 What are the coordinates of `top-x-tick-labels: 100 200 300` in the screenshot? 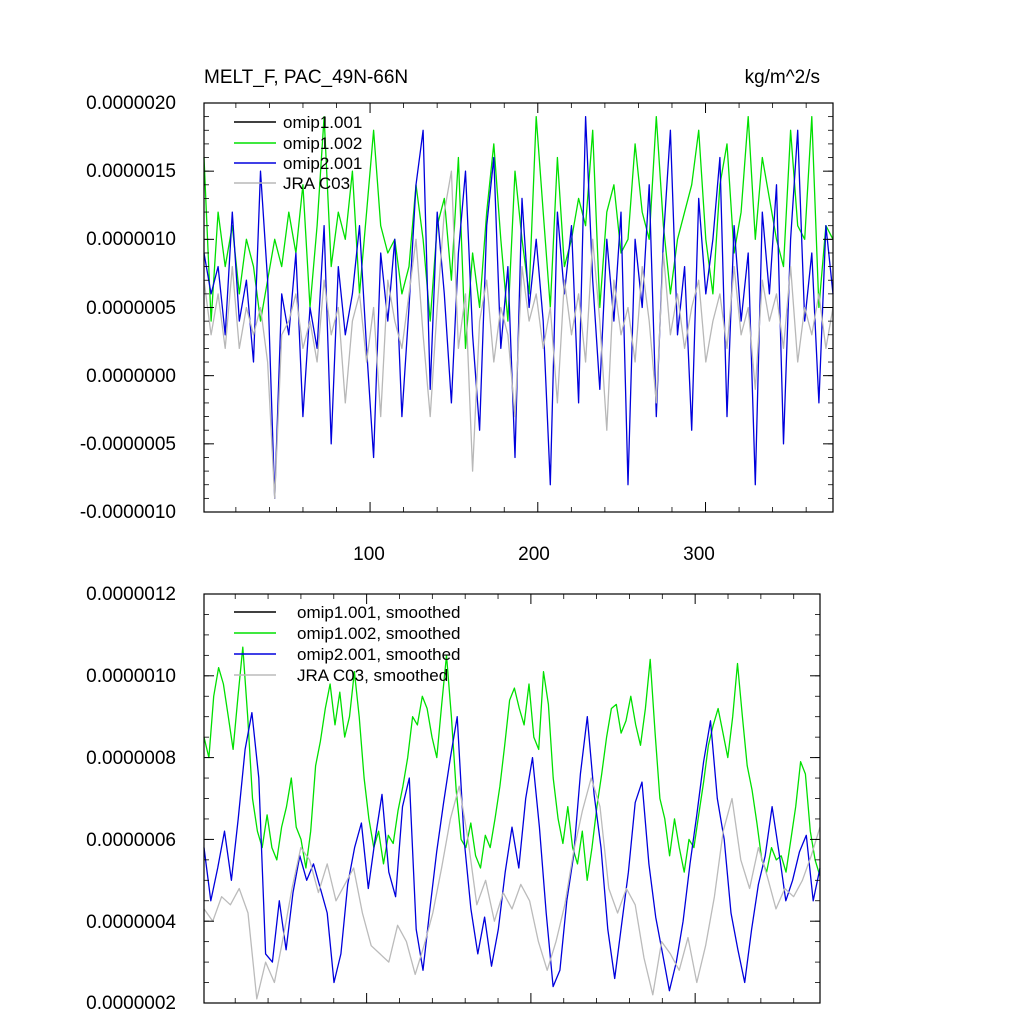 It's located at (534, 554).